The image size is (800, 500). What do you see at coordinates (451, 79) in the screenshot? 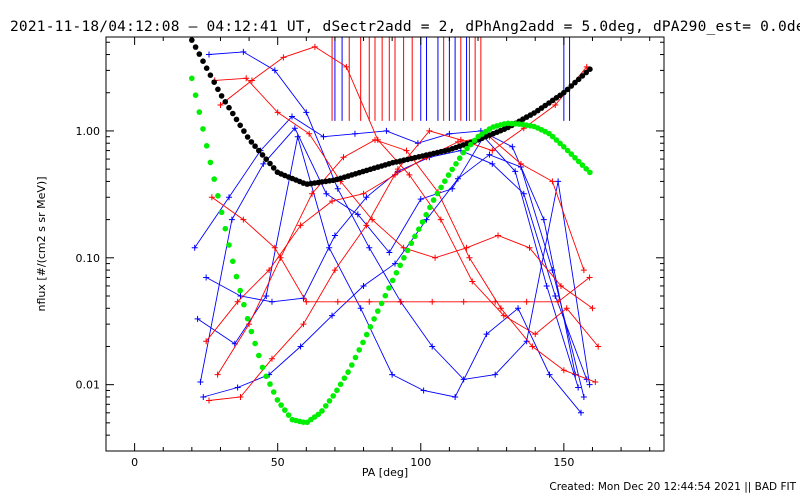
I see `vertical-markers` at bounding box center [451, 79].